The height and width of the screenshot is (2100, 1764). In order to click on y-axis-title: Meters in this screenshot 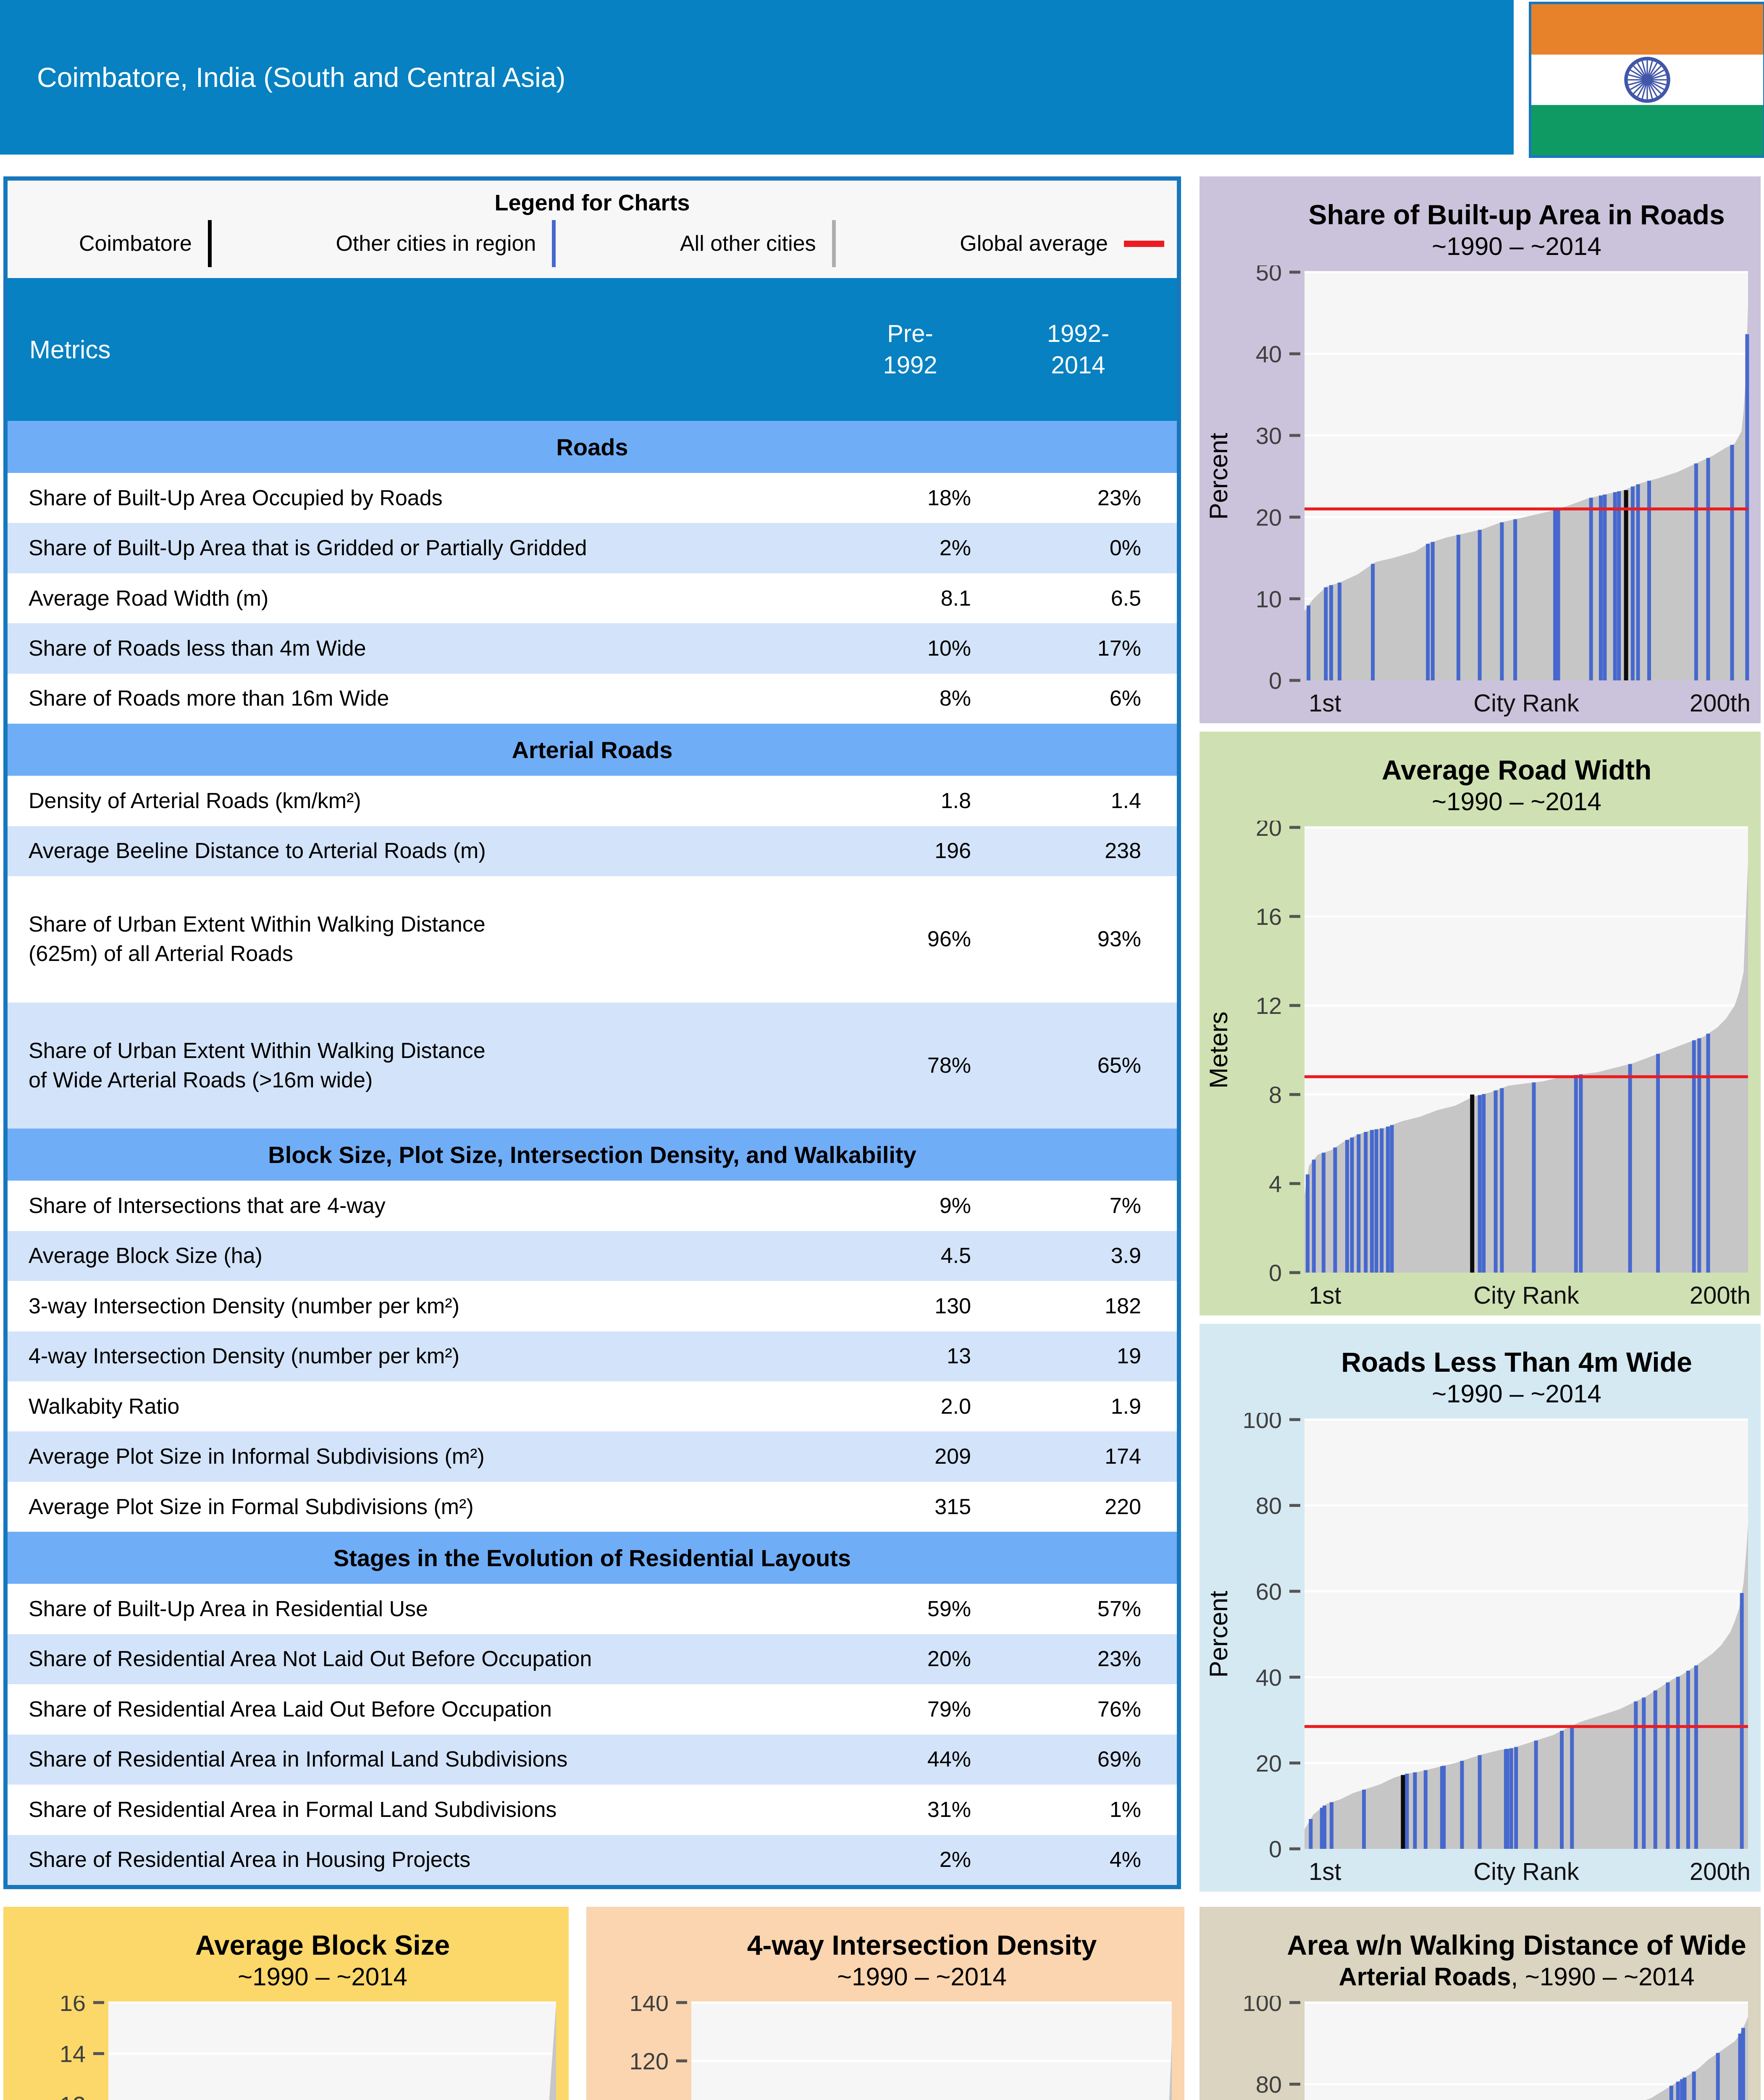, I will do `click(1219, 1049)`.